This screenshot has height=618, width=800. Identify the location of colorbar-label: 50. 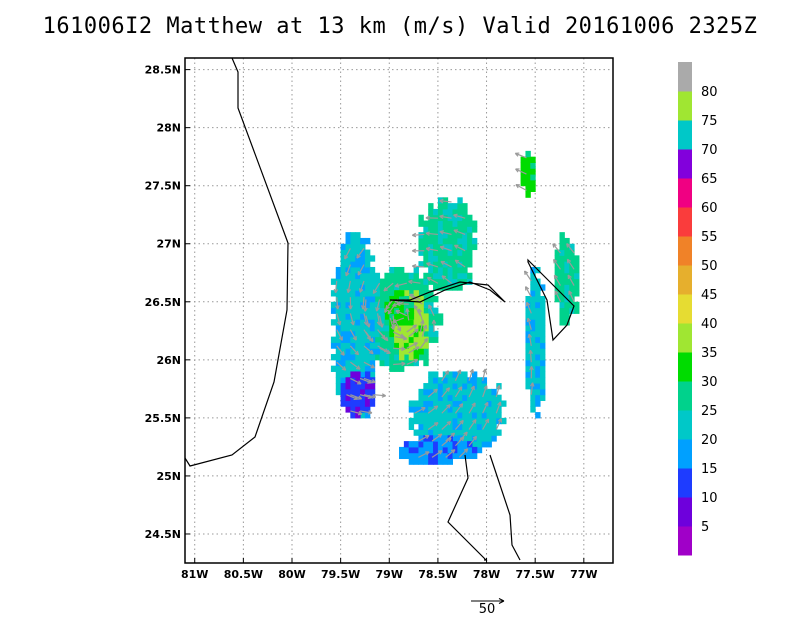
(709, 266).